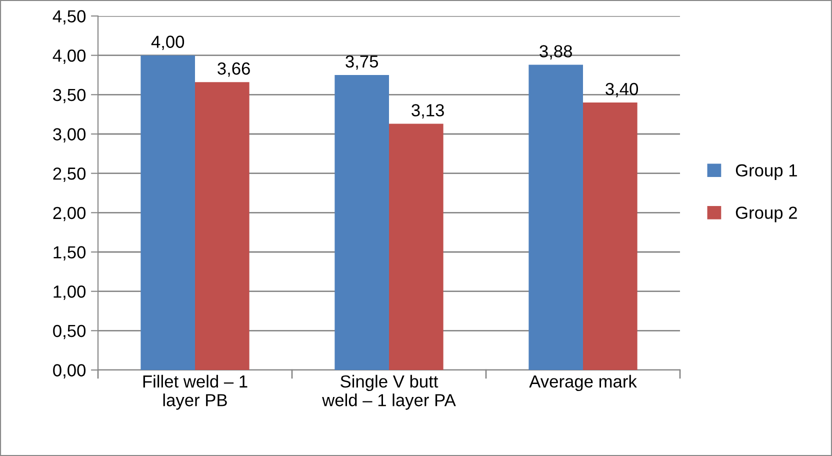  Describe the element at coordinates (69, 96) in the screenshot. I see `y-tick-label: 3,50` at that location.